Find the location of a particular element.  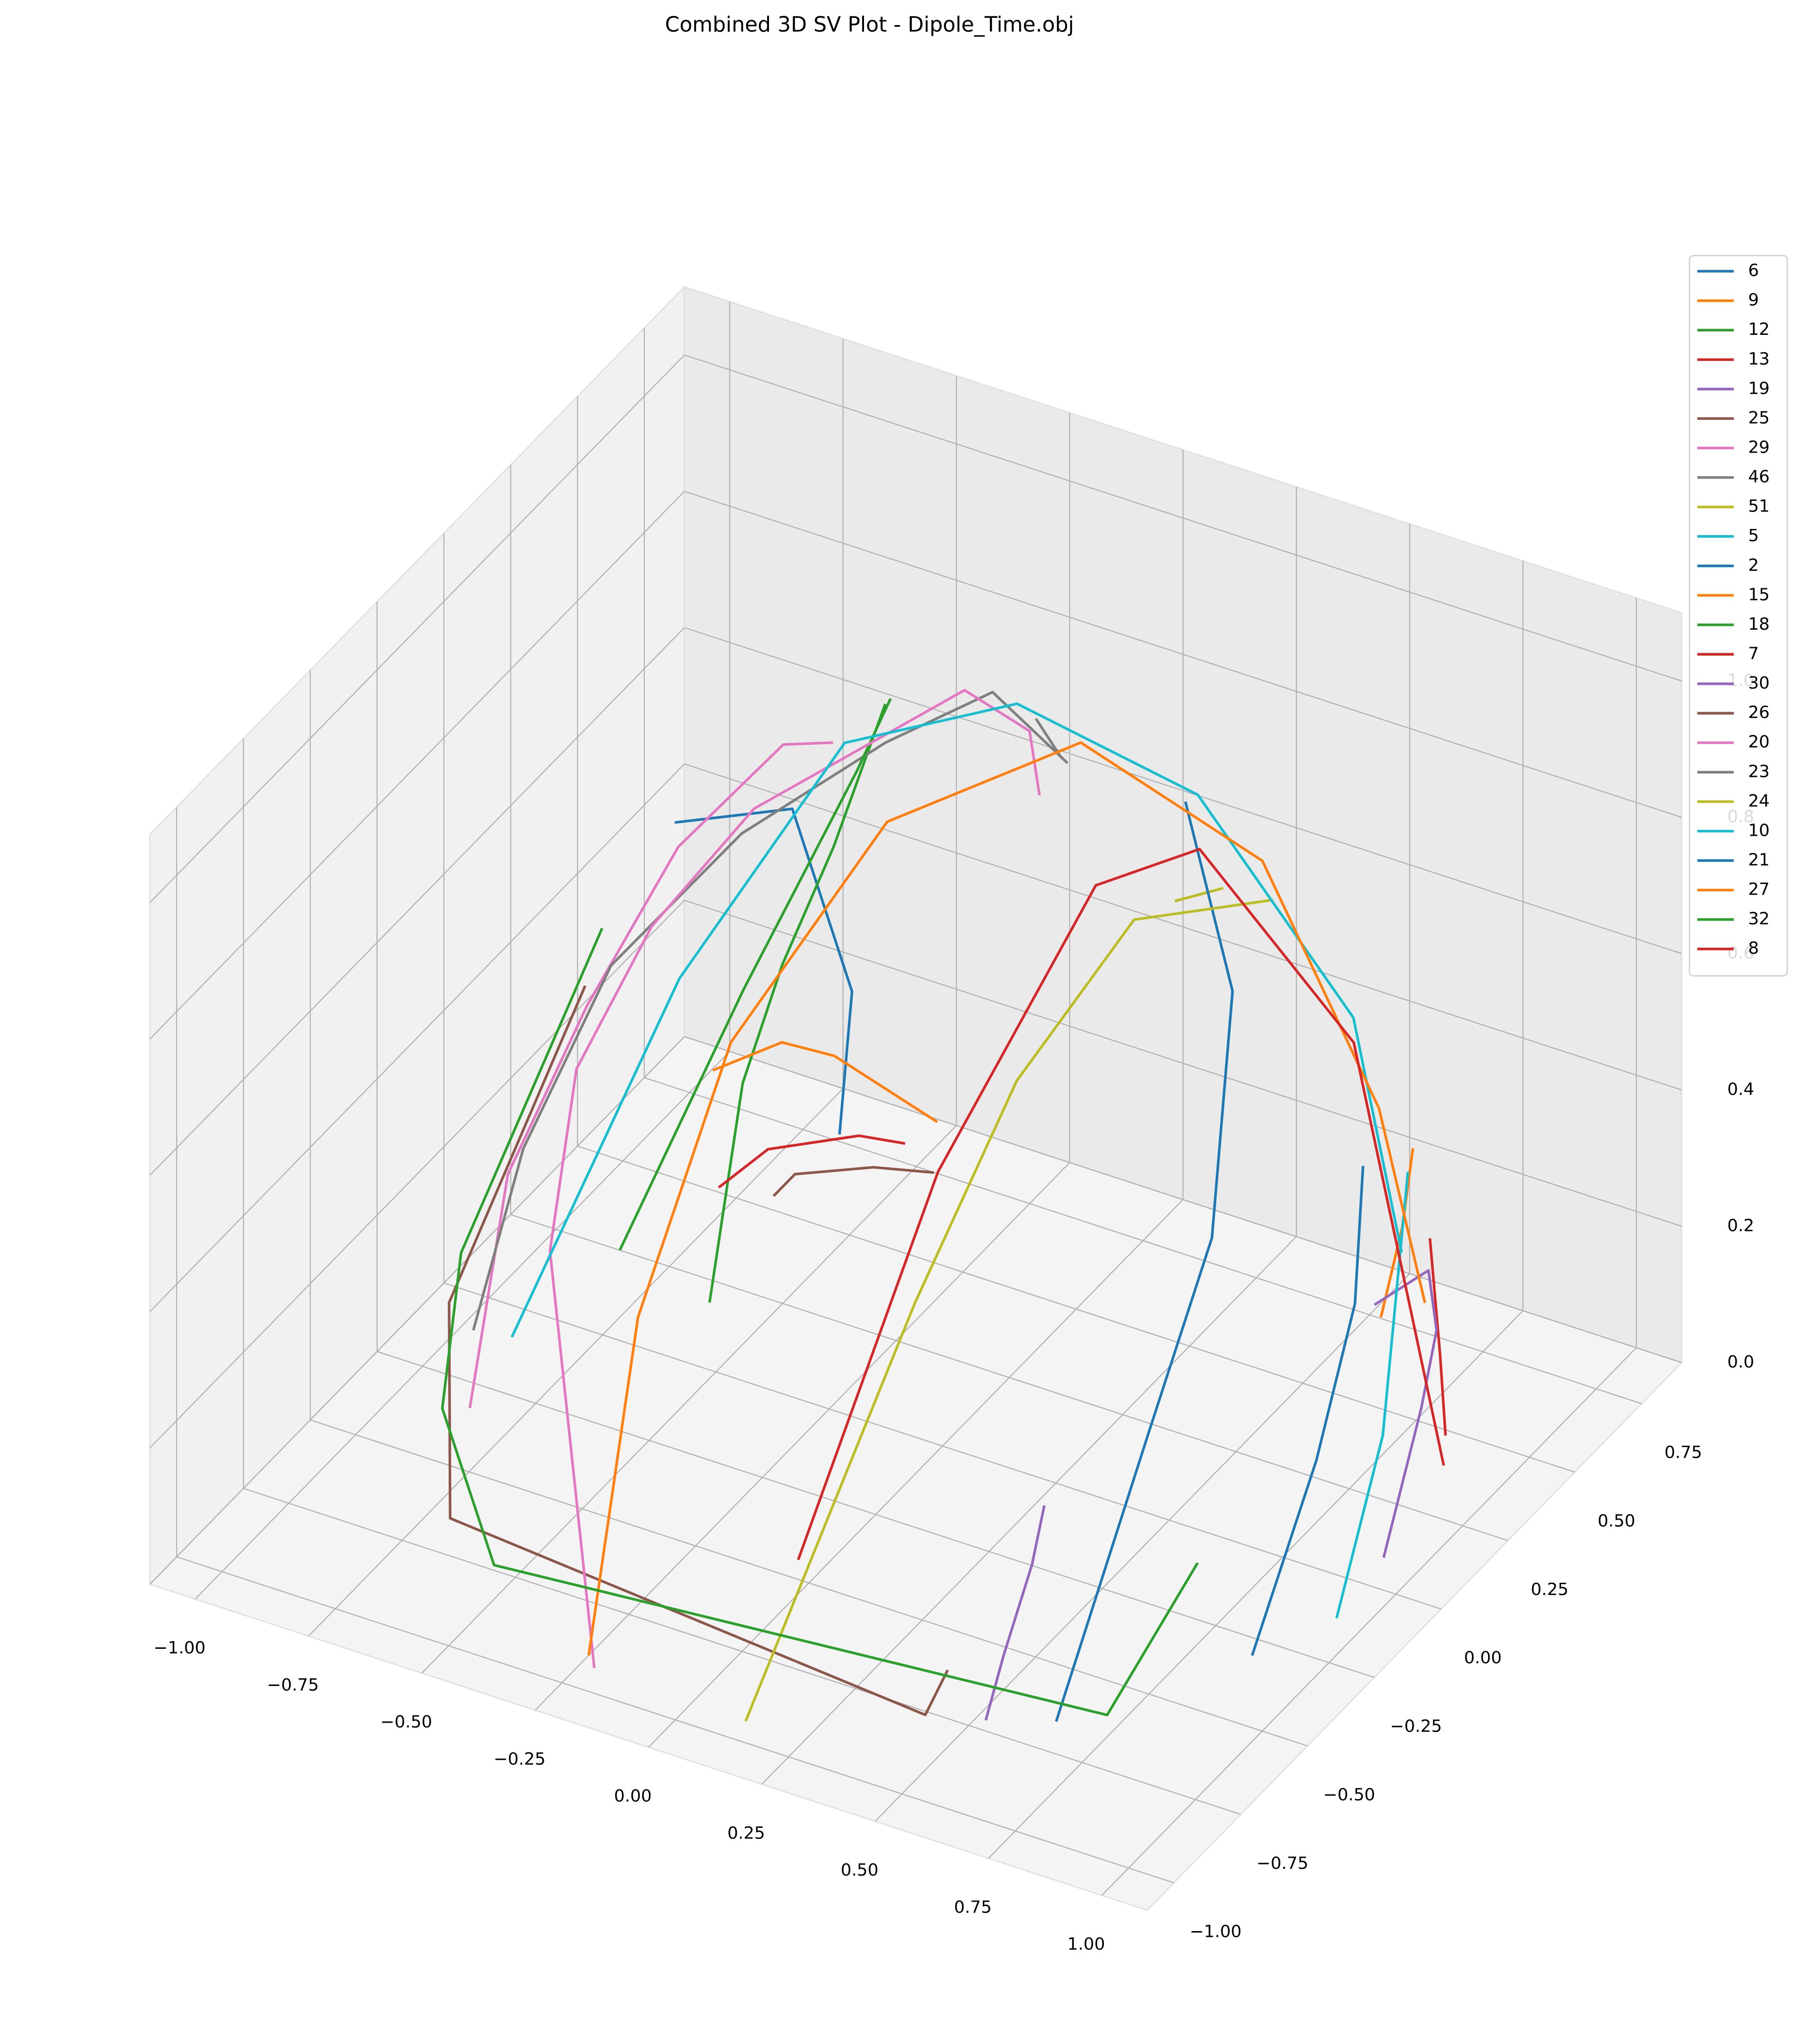

x-tick-label: −0.25 is located at coordinates (520, 1759).